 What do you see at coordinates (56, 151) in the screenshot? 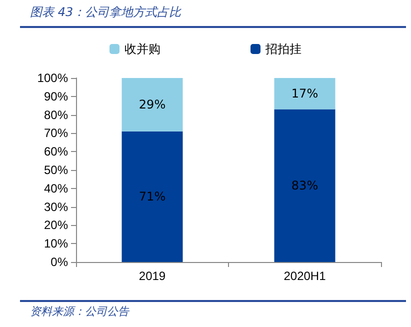
I see `y-tick-label: 60%` at bounding box center [56, 151].